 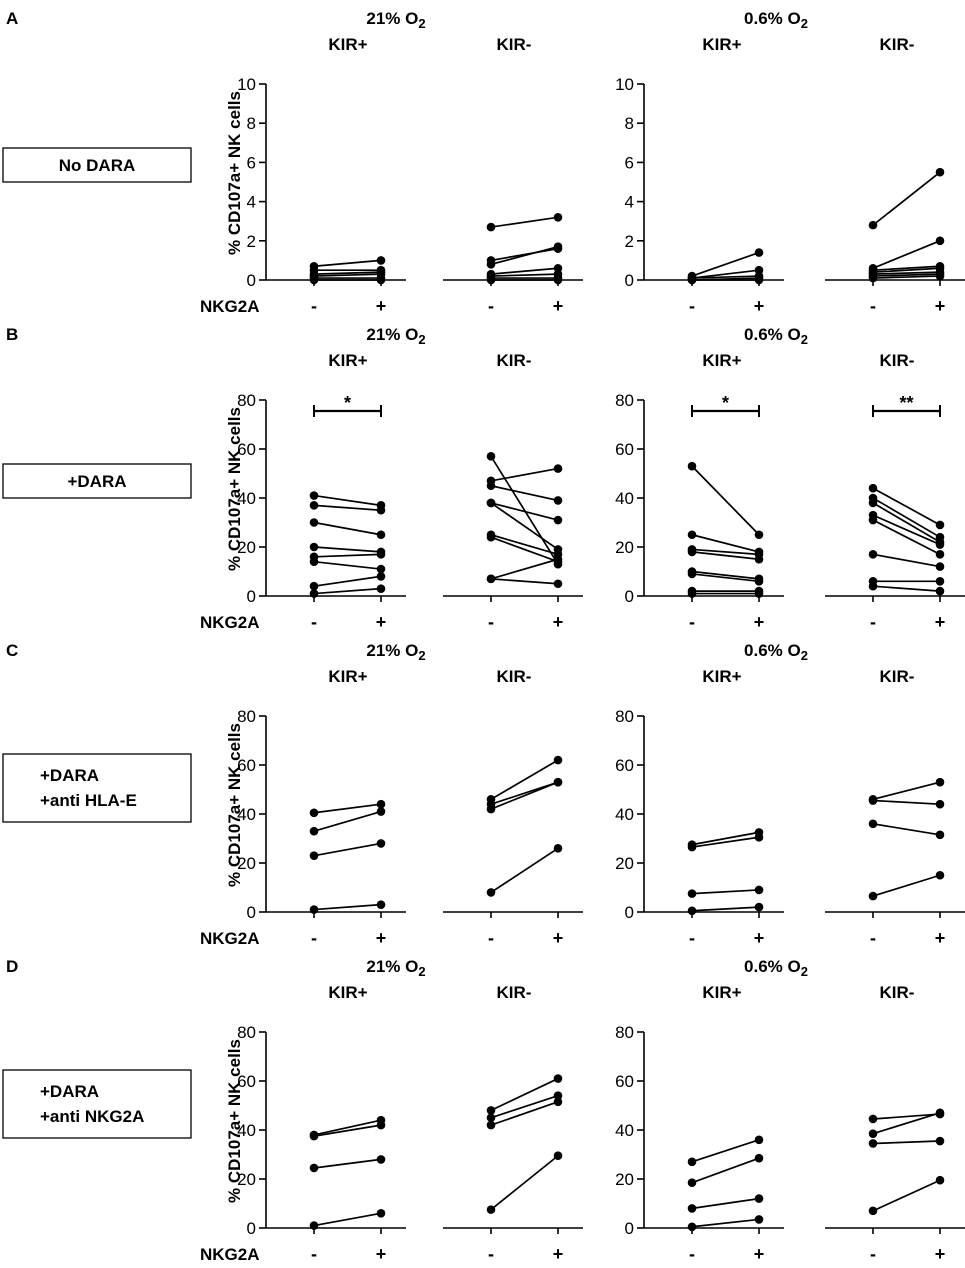 I want to click on panel-letter: C, so click(x=12, y=650).